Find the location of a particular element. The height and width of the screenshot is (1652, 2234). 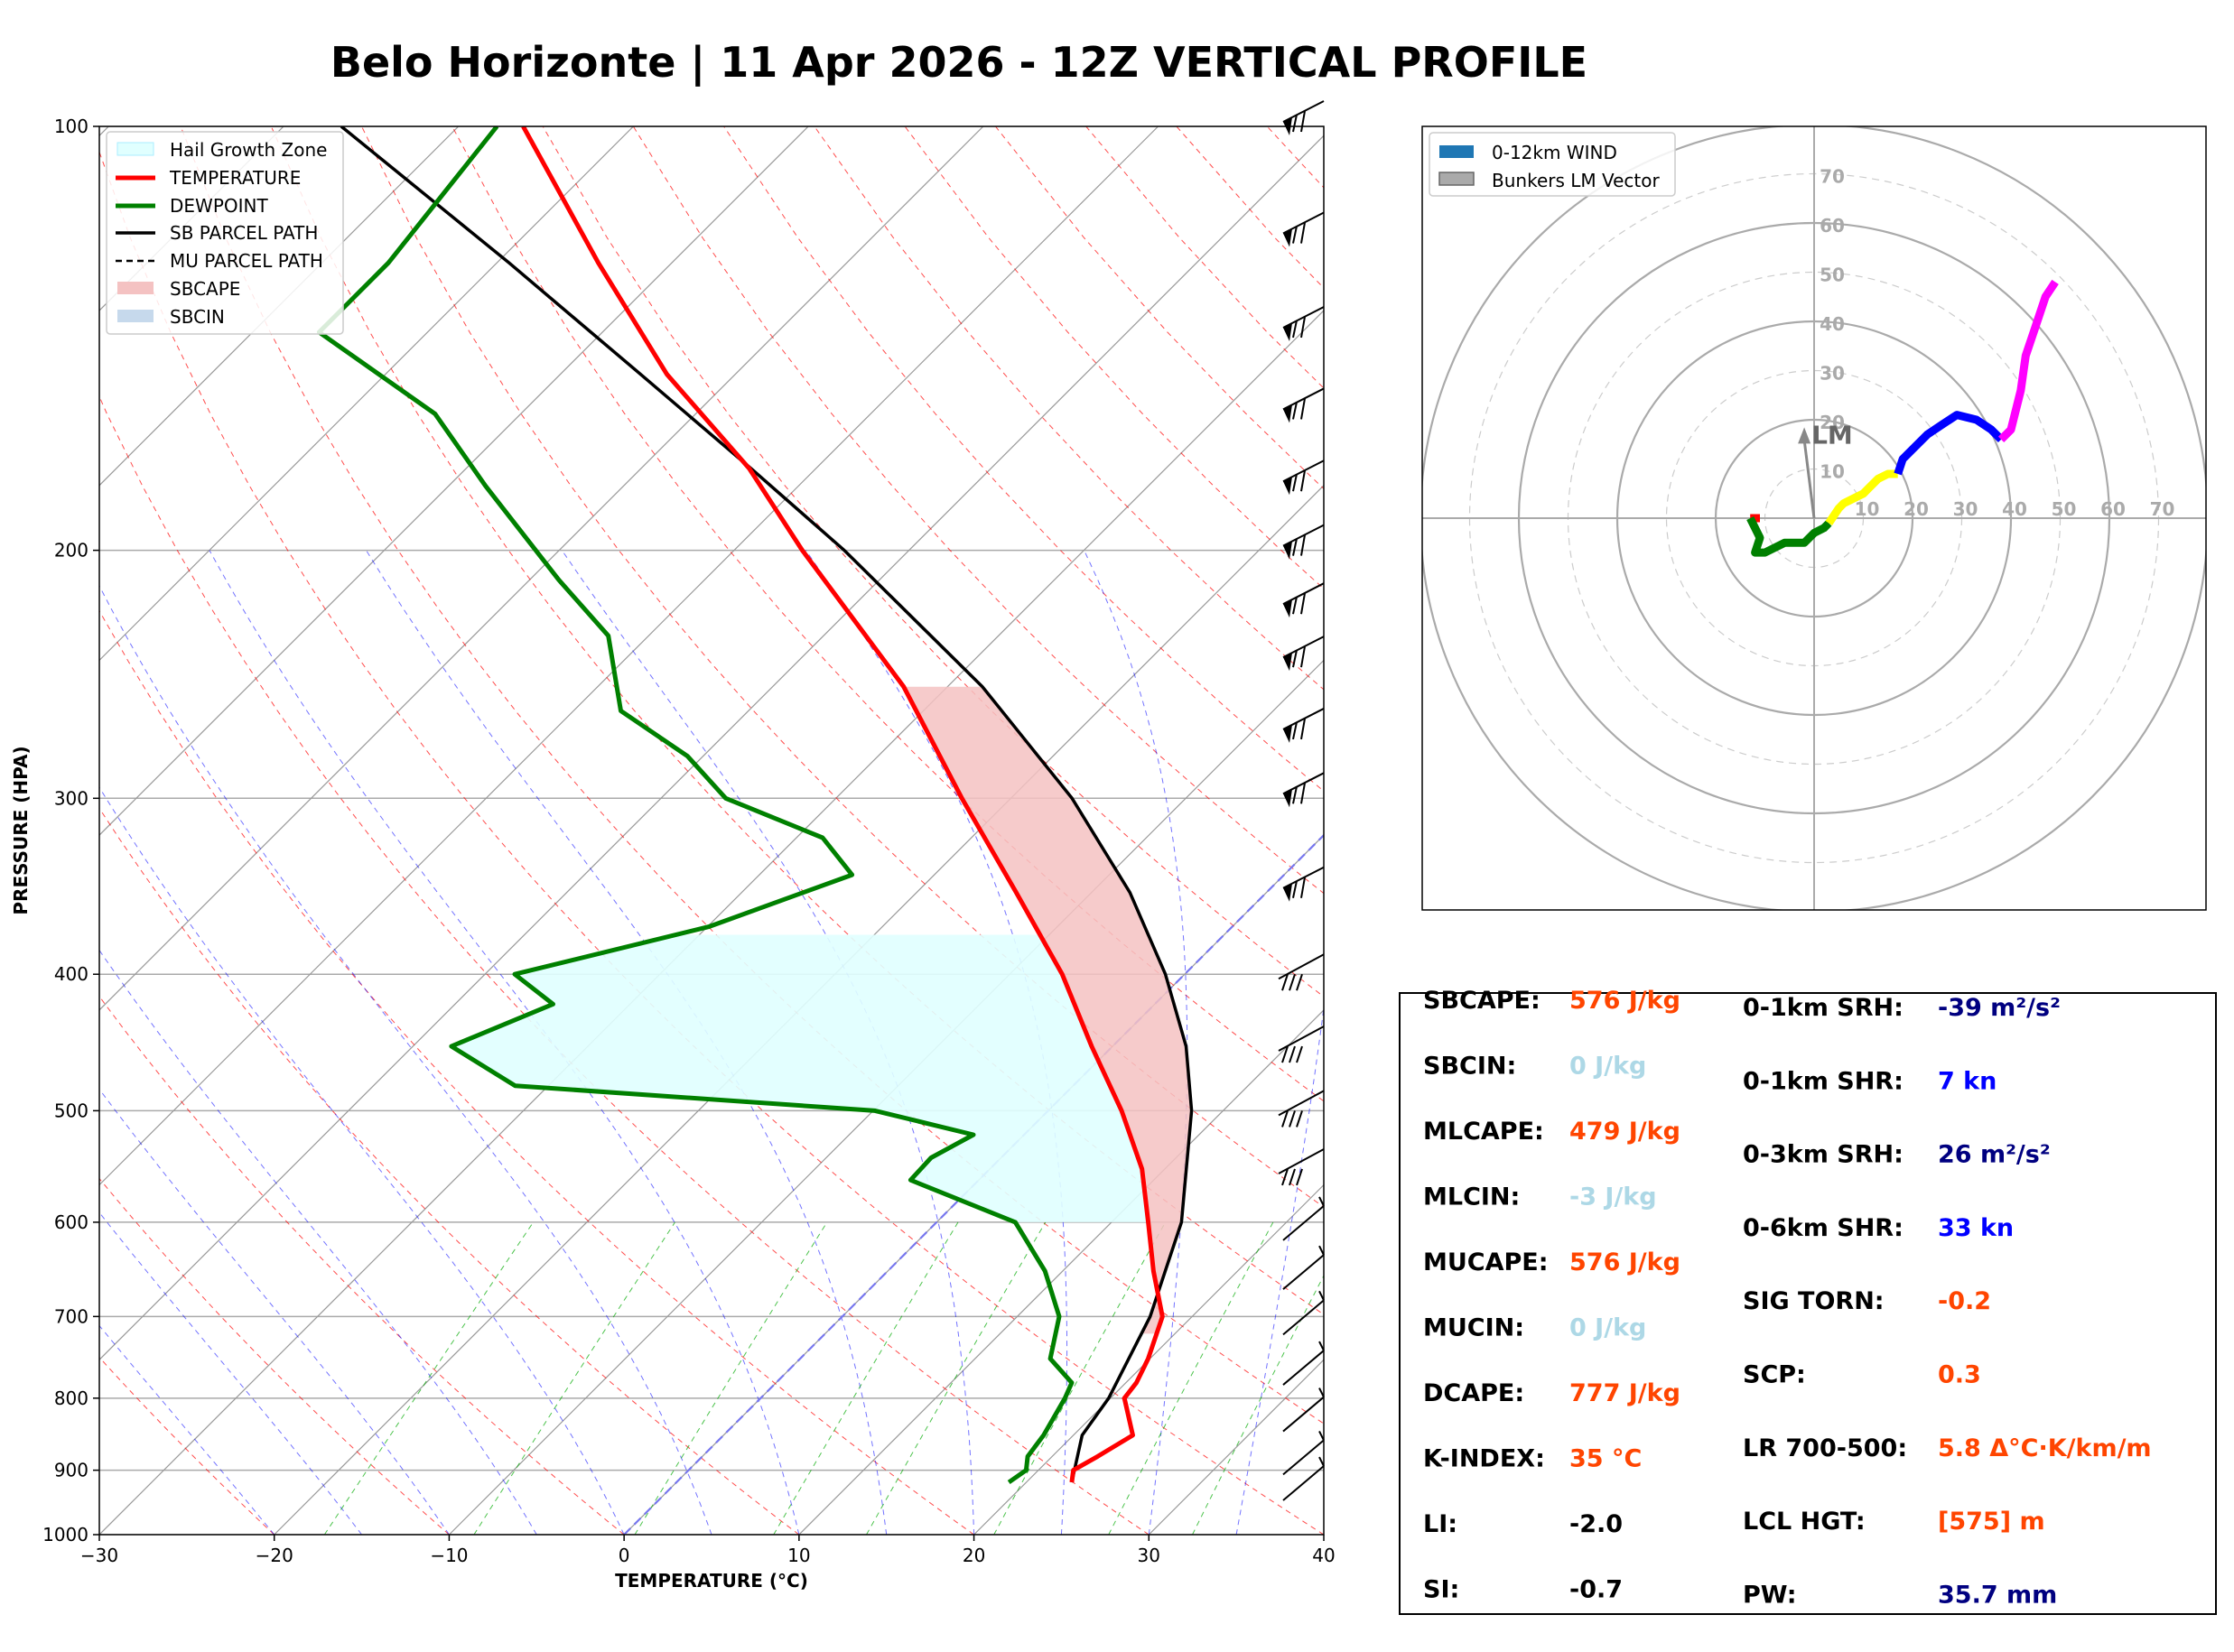

index-label: 0-1km SRH: is located at coordinates (1824, 1008).